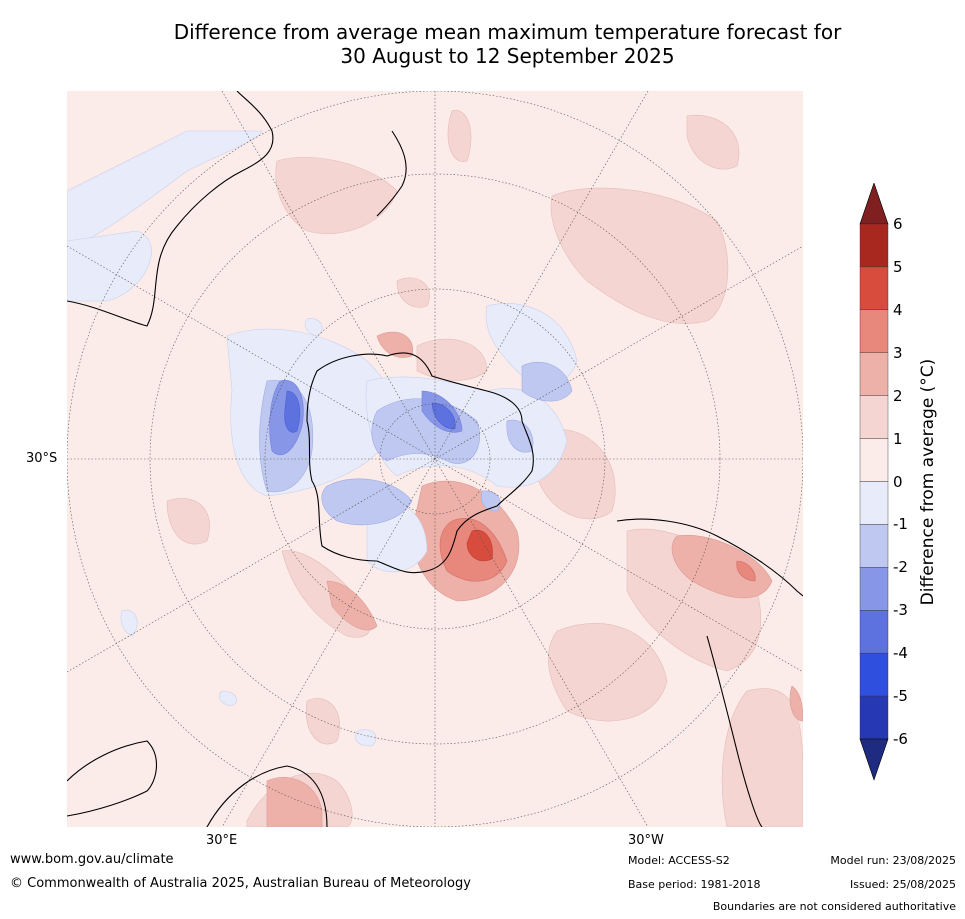  Describe the element at coordinates (893, 860) in the screenshot. I see `footer-model-run: Model run: 23/08/2025` at that location.